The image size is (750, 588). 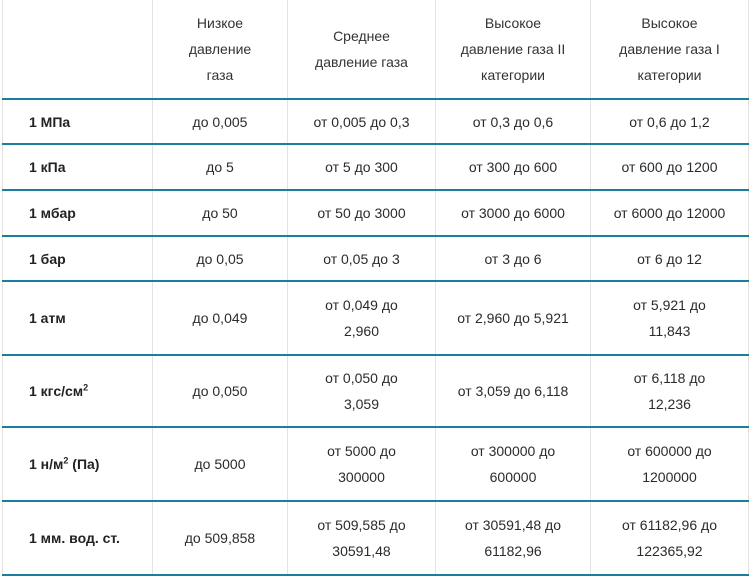 I want to click on unit-cell: 1 мм. вод. ст., so click(x=77, y=538).